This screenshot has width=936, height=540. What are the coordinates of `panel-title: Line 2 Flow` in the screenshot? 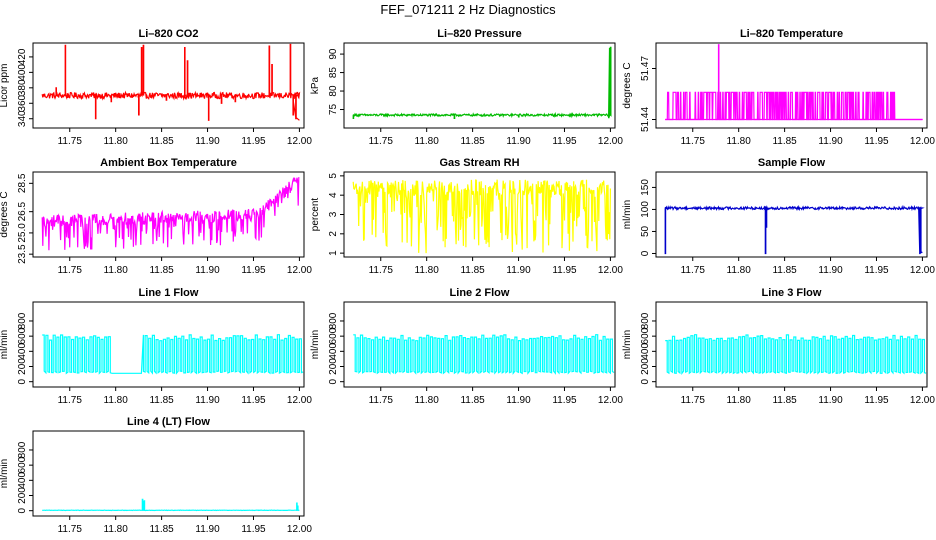 It's located at (480, 293).